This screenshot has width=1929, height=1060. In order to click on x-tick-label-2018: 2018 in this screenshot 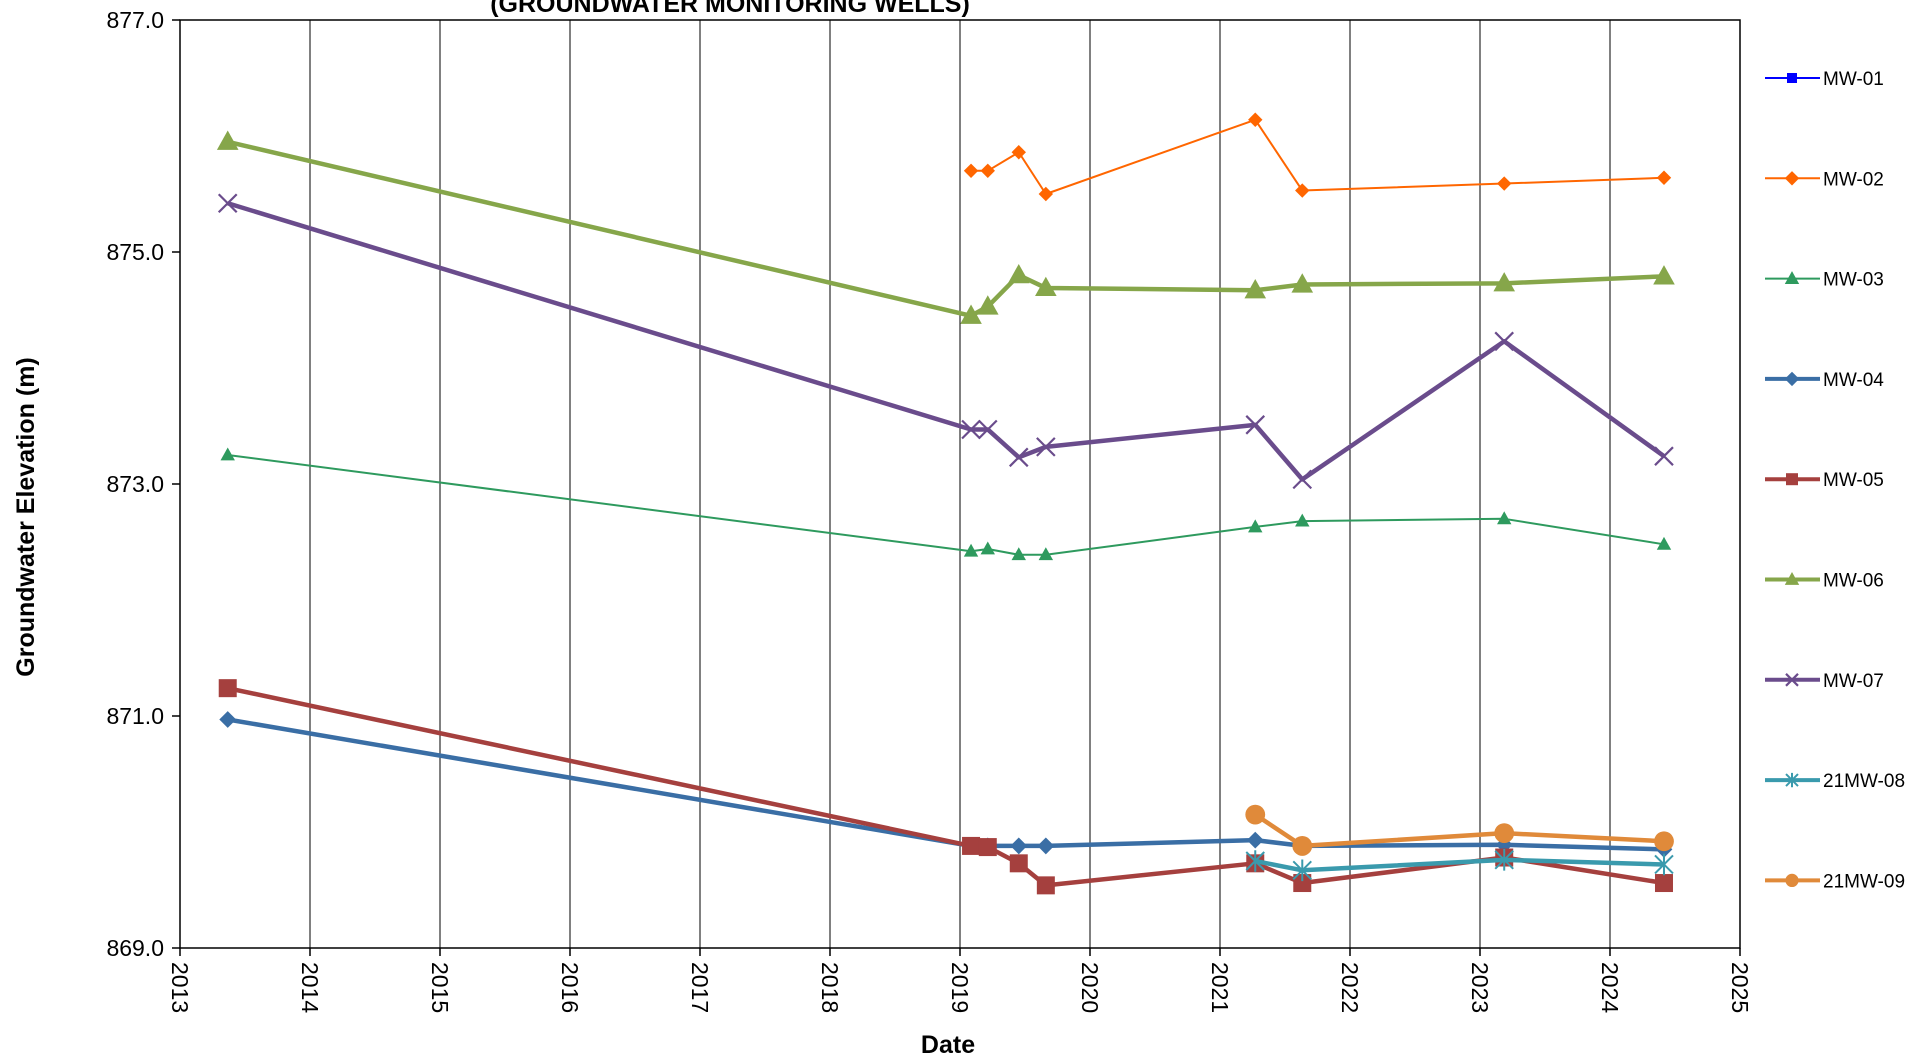, I will do `click(830, 987)`.